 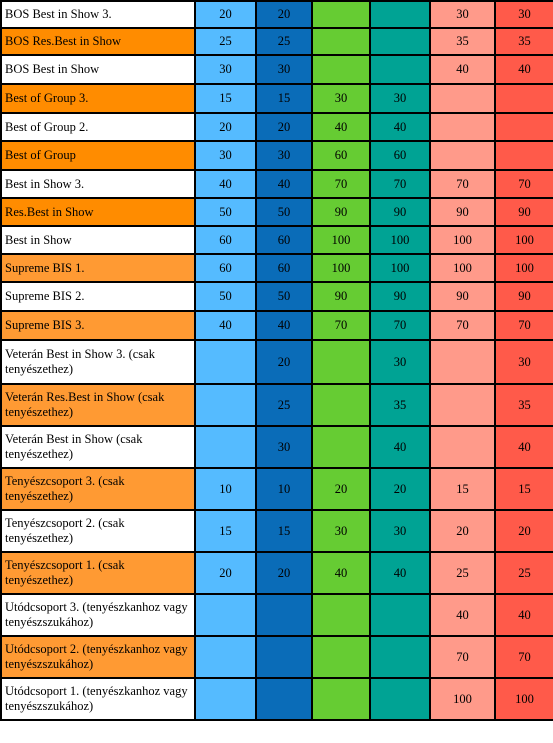 What do you see at coordinates (284, 531) in the screenshot?
I see `points-cell-col2: 15` at bounding box center [284, 531].